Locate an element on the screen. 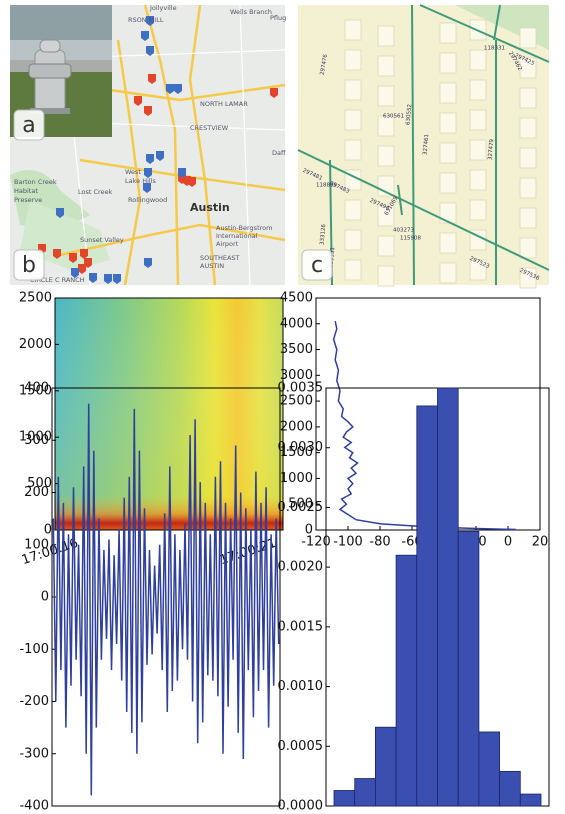 The height and width of the screenshot is (814, 565). y-tick-label: 400 is located at coordinates (36, 388).